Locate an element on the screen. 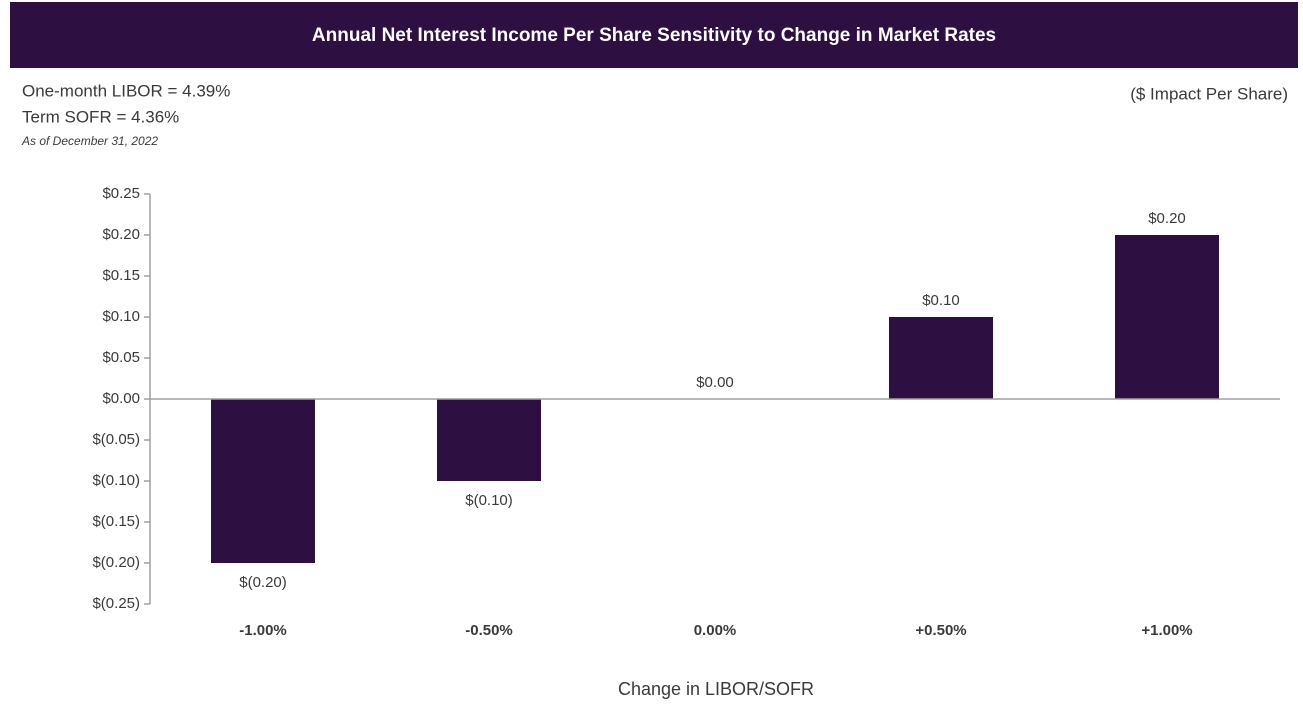 Image resolution: width=1303 pixels, height=707 pixels. data-label: $(0.20) is located at coordinates (263, 582).